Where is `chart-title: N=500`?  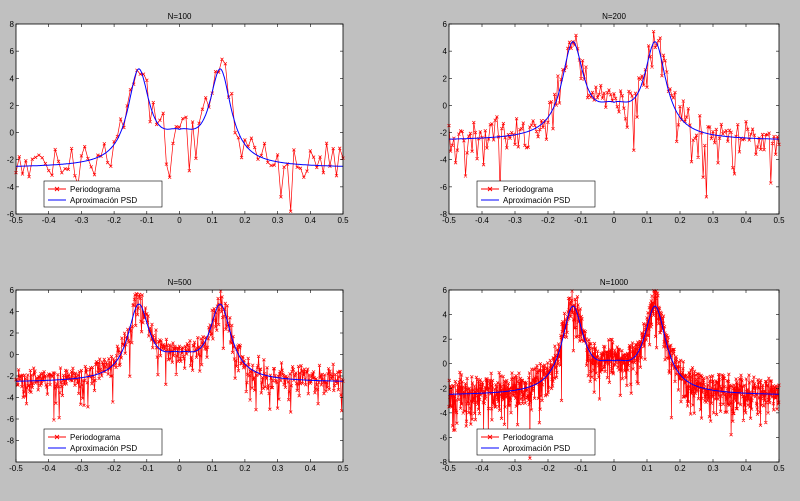
chart-title: N=500 is located at coordinates (180, 282).